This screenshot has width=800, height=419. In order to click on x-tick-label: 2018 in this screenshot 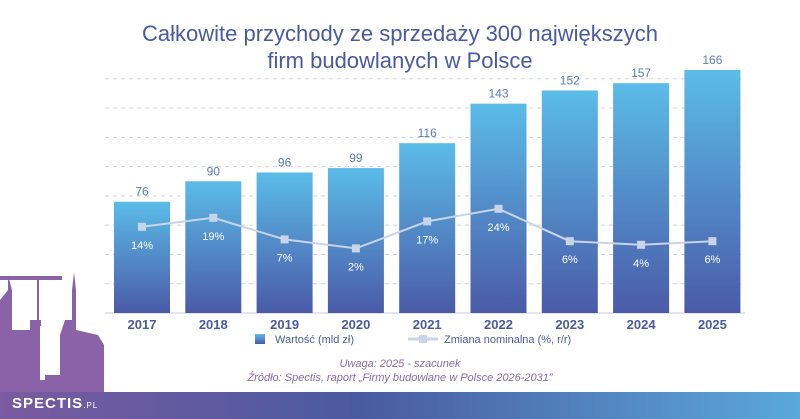, I will do `click(213, 324)`.